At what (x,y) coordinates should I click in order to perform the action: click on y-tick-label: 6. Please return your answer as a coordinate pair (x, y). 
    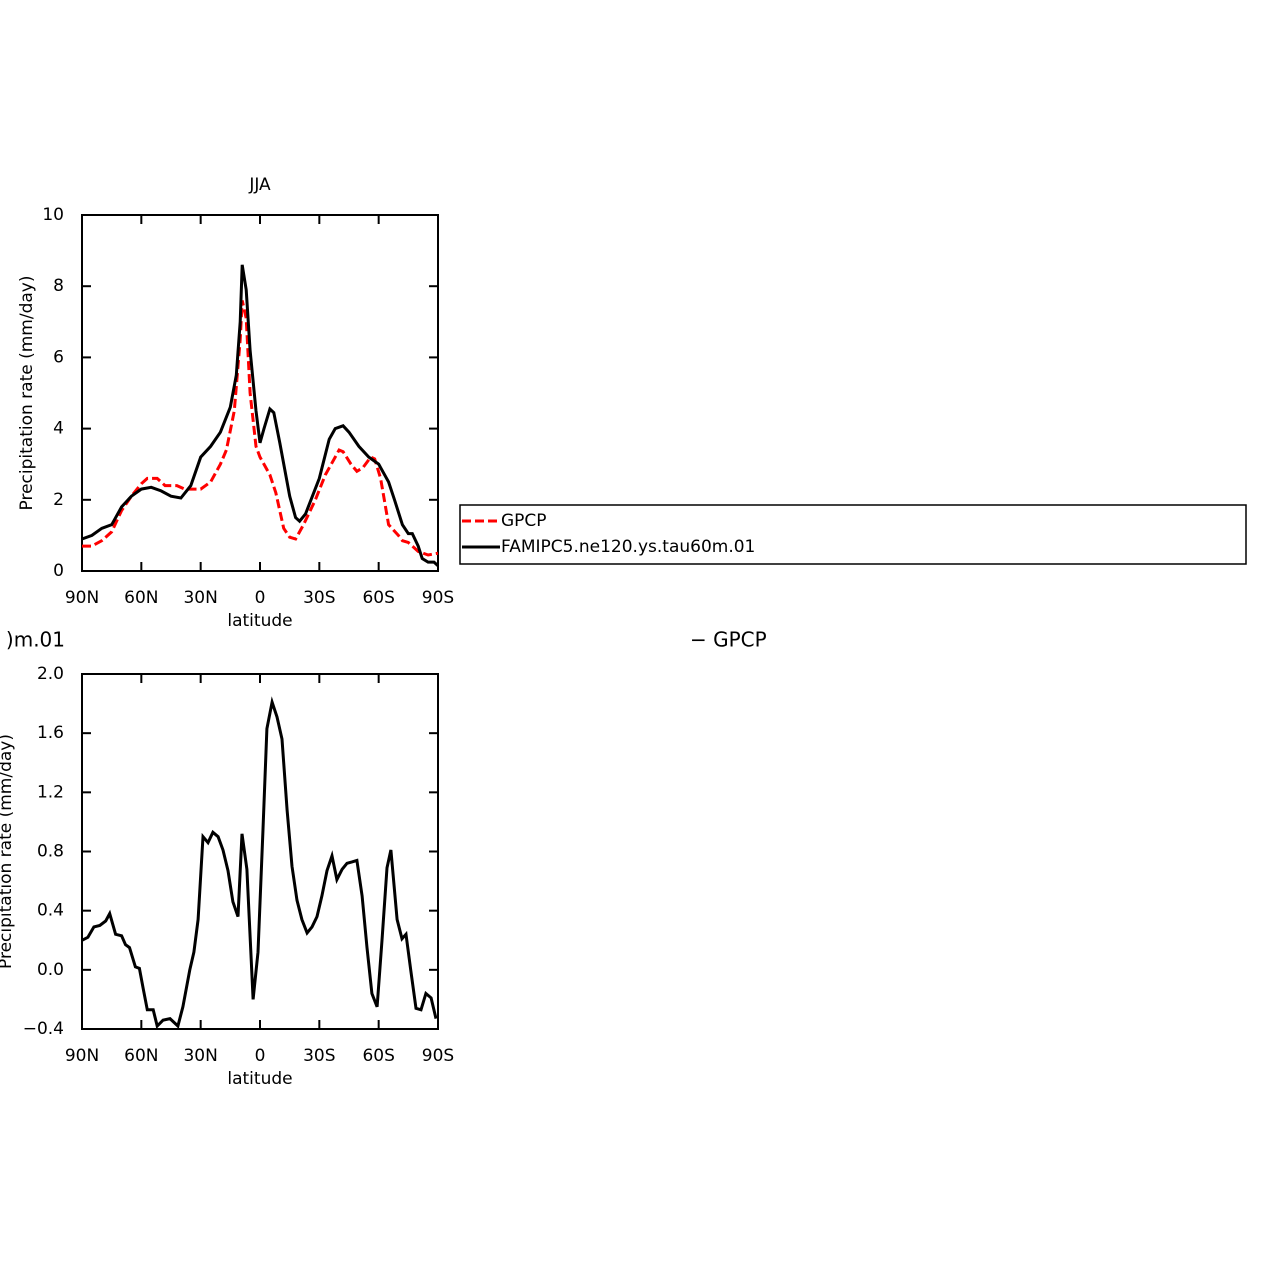
    Looking at the image, I should click on (58, 357).